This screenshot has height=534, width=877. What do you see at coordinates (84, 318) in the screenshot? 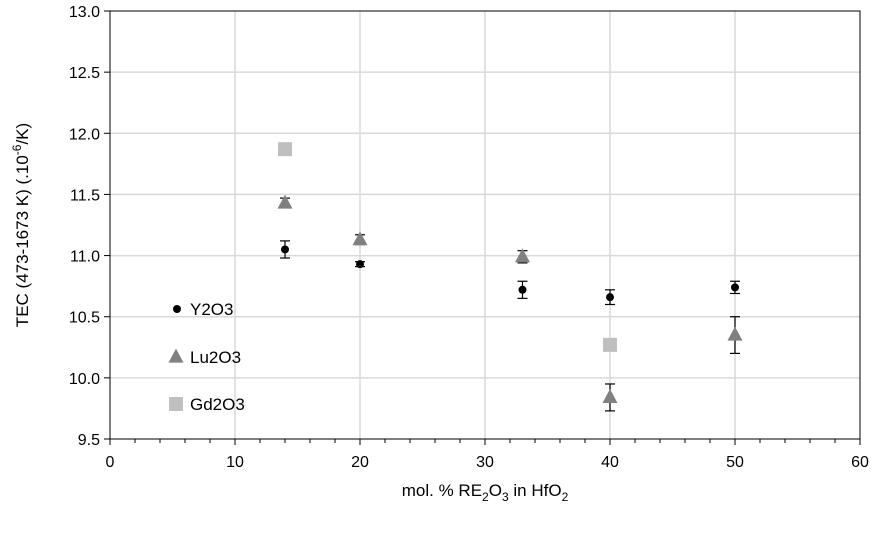
I see `y-tick-label: 10.5` at bounding box center [84, 318].